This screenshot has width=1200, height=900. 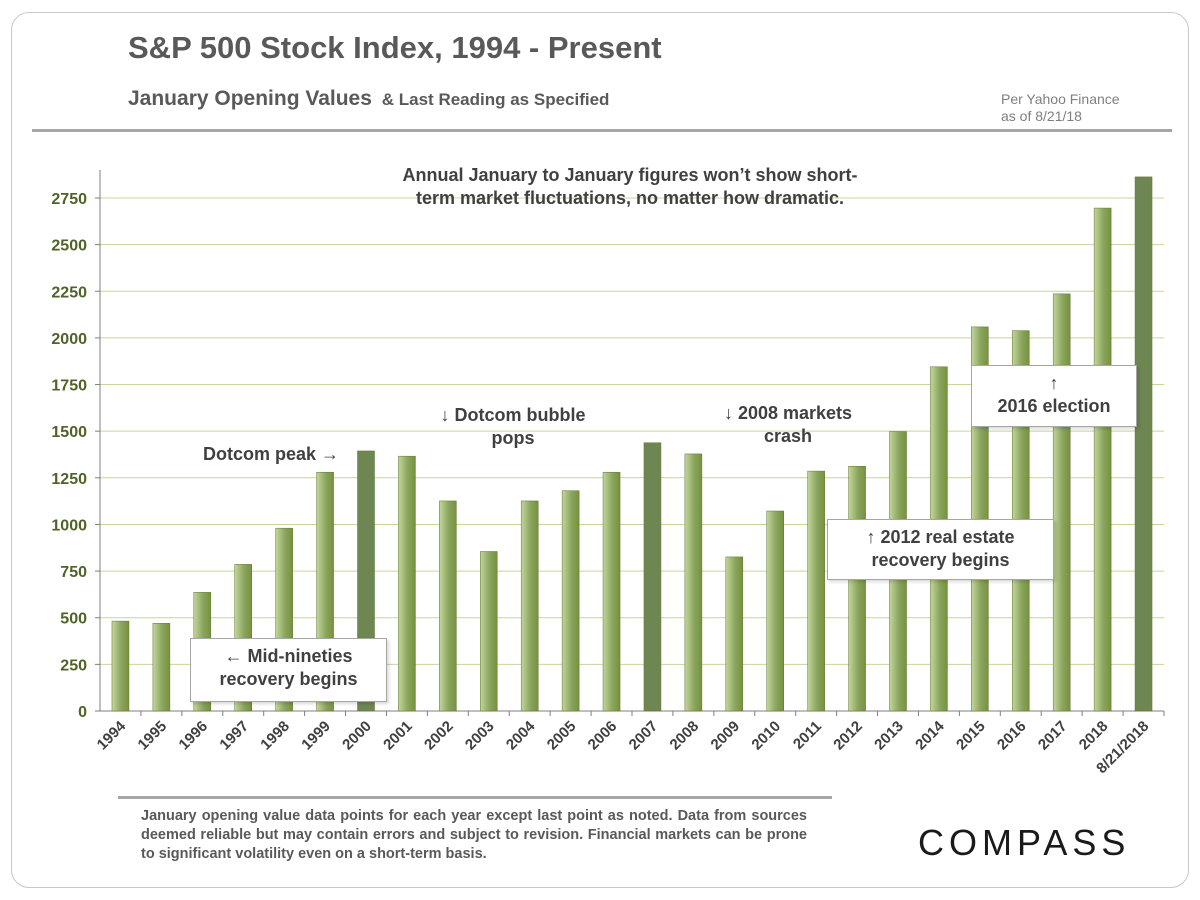 I want to click on annotation-mid-nineties: ← Mid-nineties recovery begins, so click(x=288, y=670).